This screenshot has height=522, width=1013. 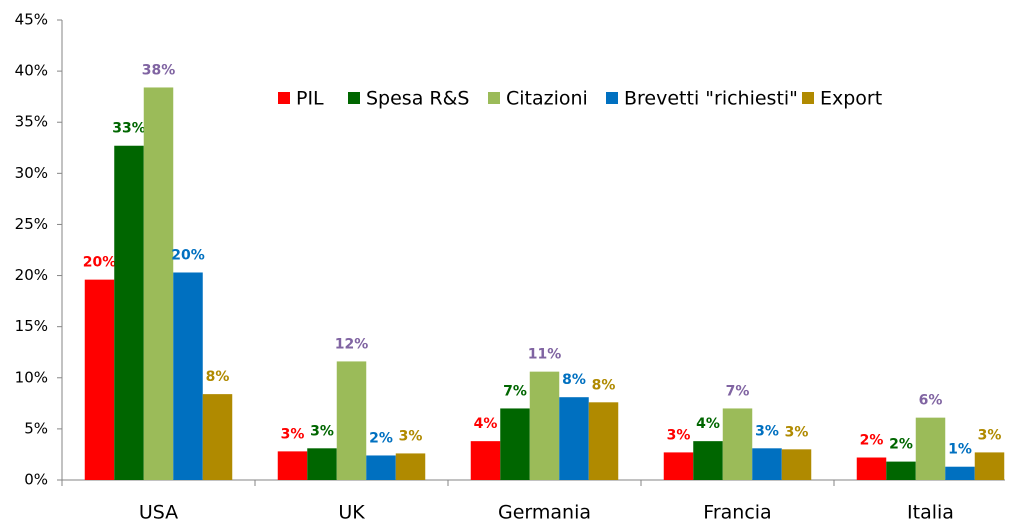 What do you see at coordinates (544, 512) in the screenshot?
I see `x-tick-label: Germania` at bounding box center [544, 512].